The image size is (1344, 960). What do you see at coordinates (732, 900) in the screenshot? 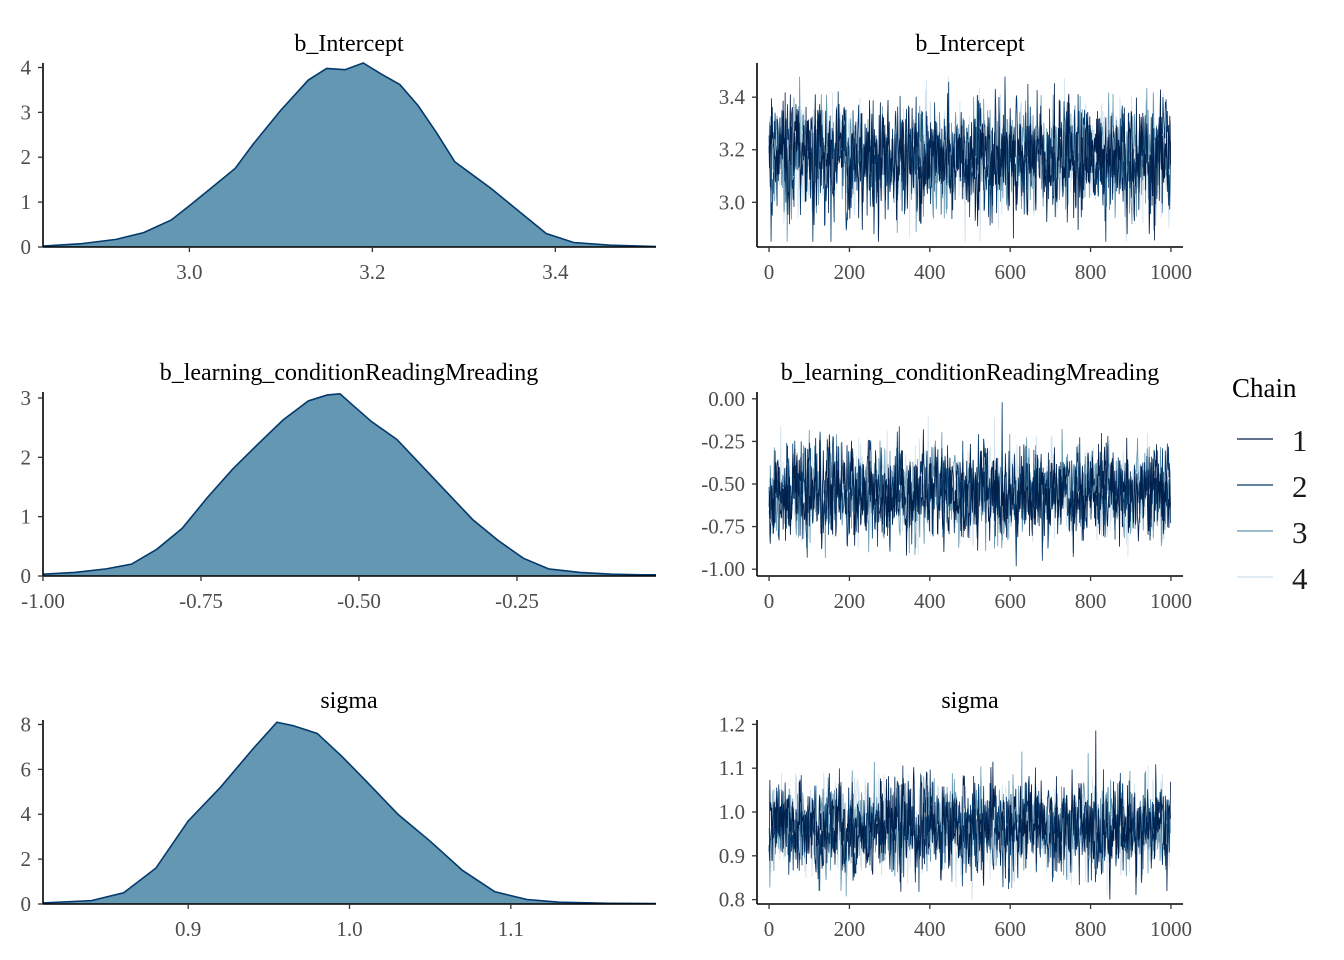
I see `y-tick-label: 0.8` at bounding box center [732, 900].